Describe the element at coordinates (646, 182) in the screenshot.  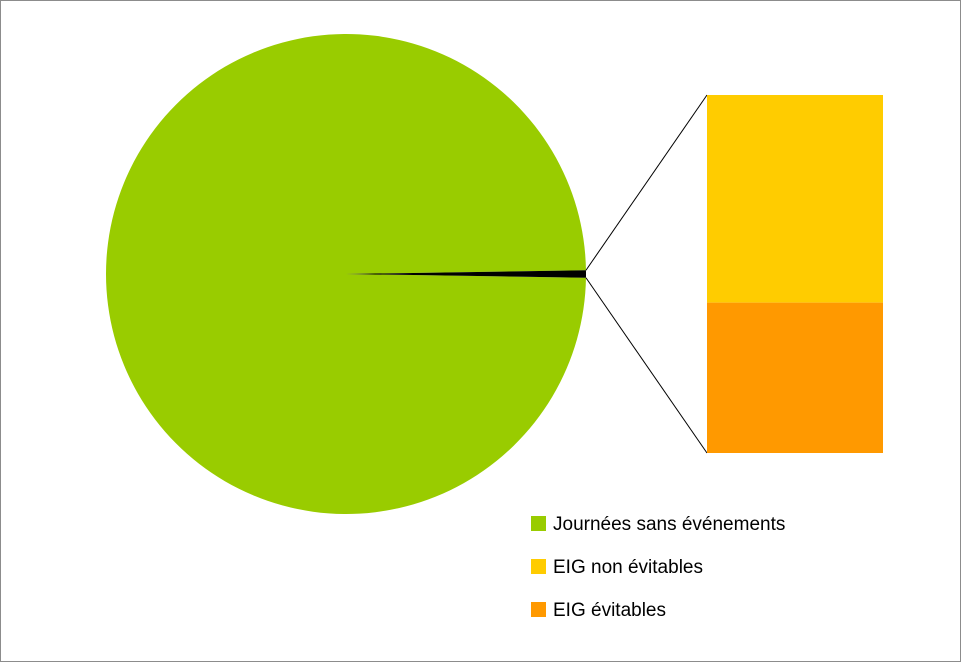
I see `connector-line-top` at that location.